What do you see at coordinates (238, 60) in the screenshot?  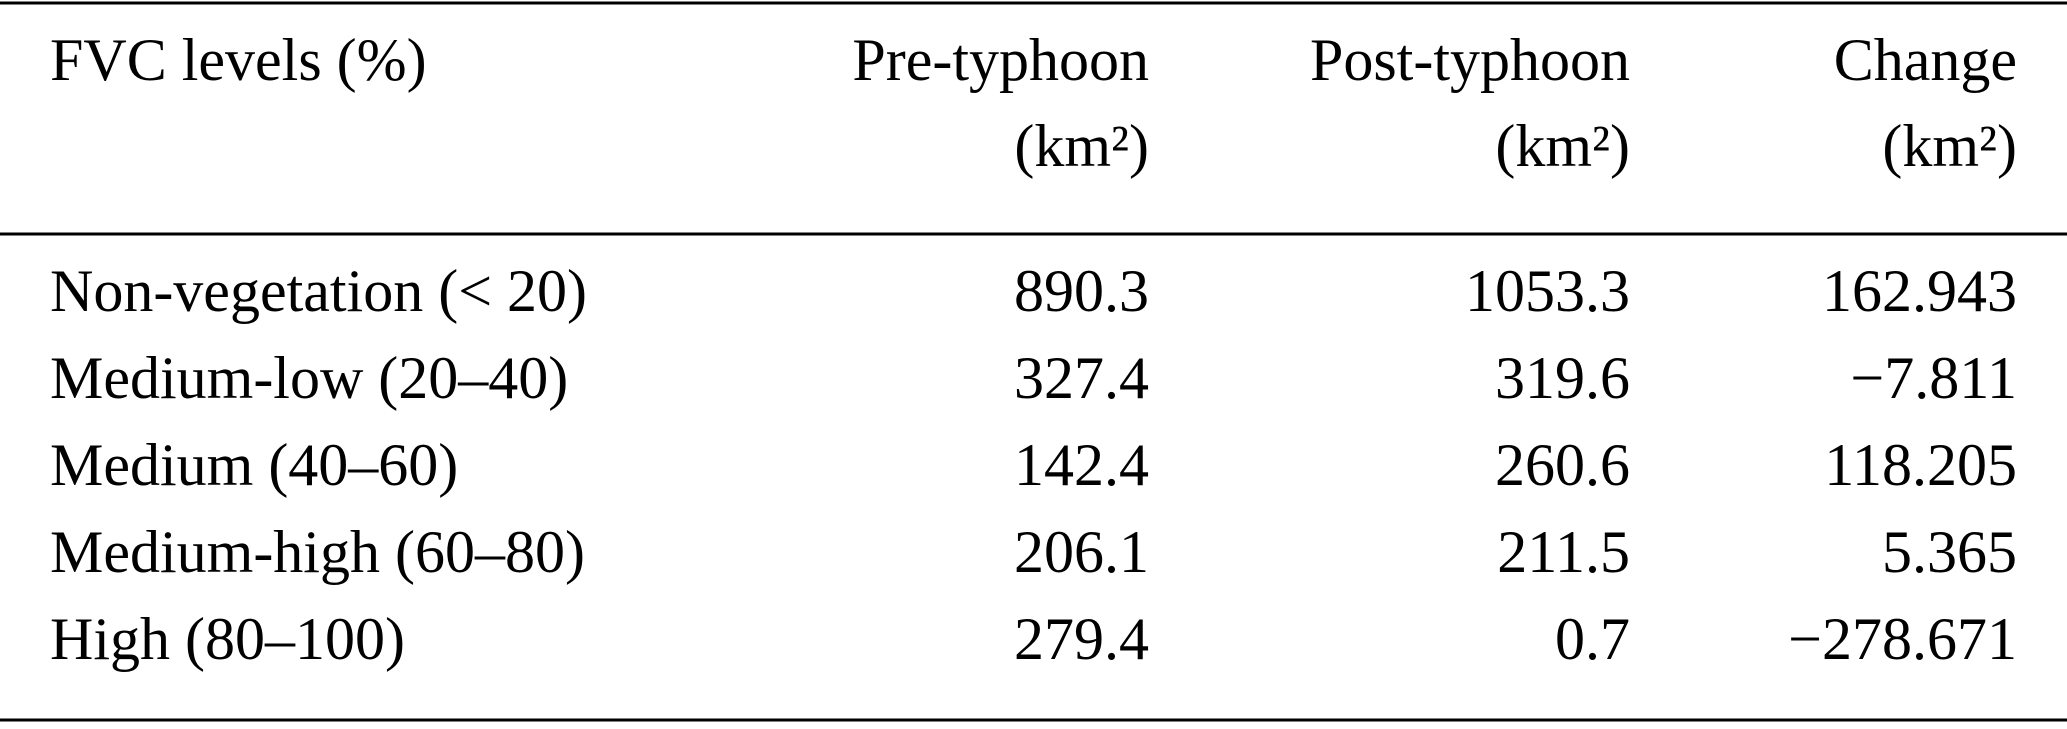 I see `header-cell: FVC levels (%)` at bounding box center [238, 60].